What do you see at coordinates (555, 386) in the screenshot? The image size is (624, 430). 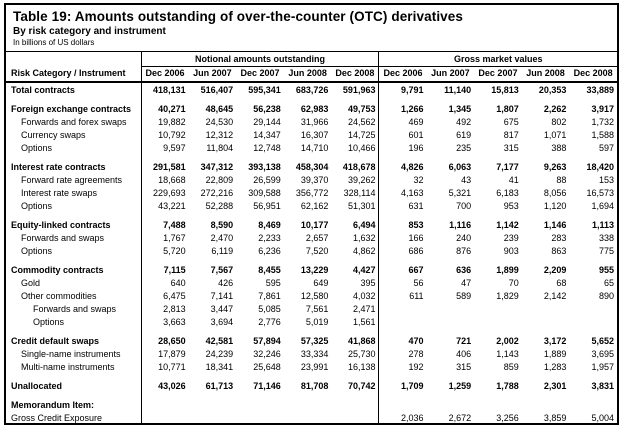 I see `gross-cell: 2,301` at bounding box center [555, 386].